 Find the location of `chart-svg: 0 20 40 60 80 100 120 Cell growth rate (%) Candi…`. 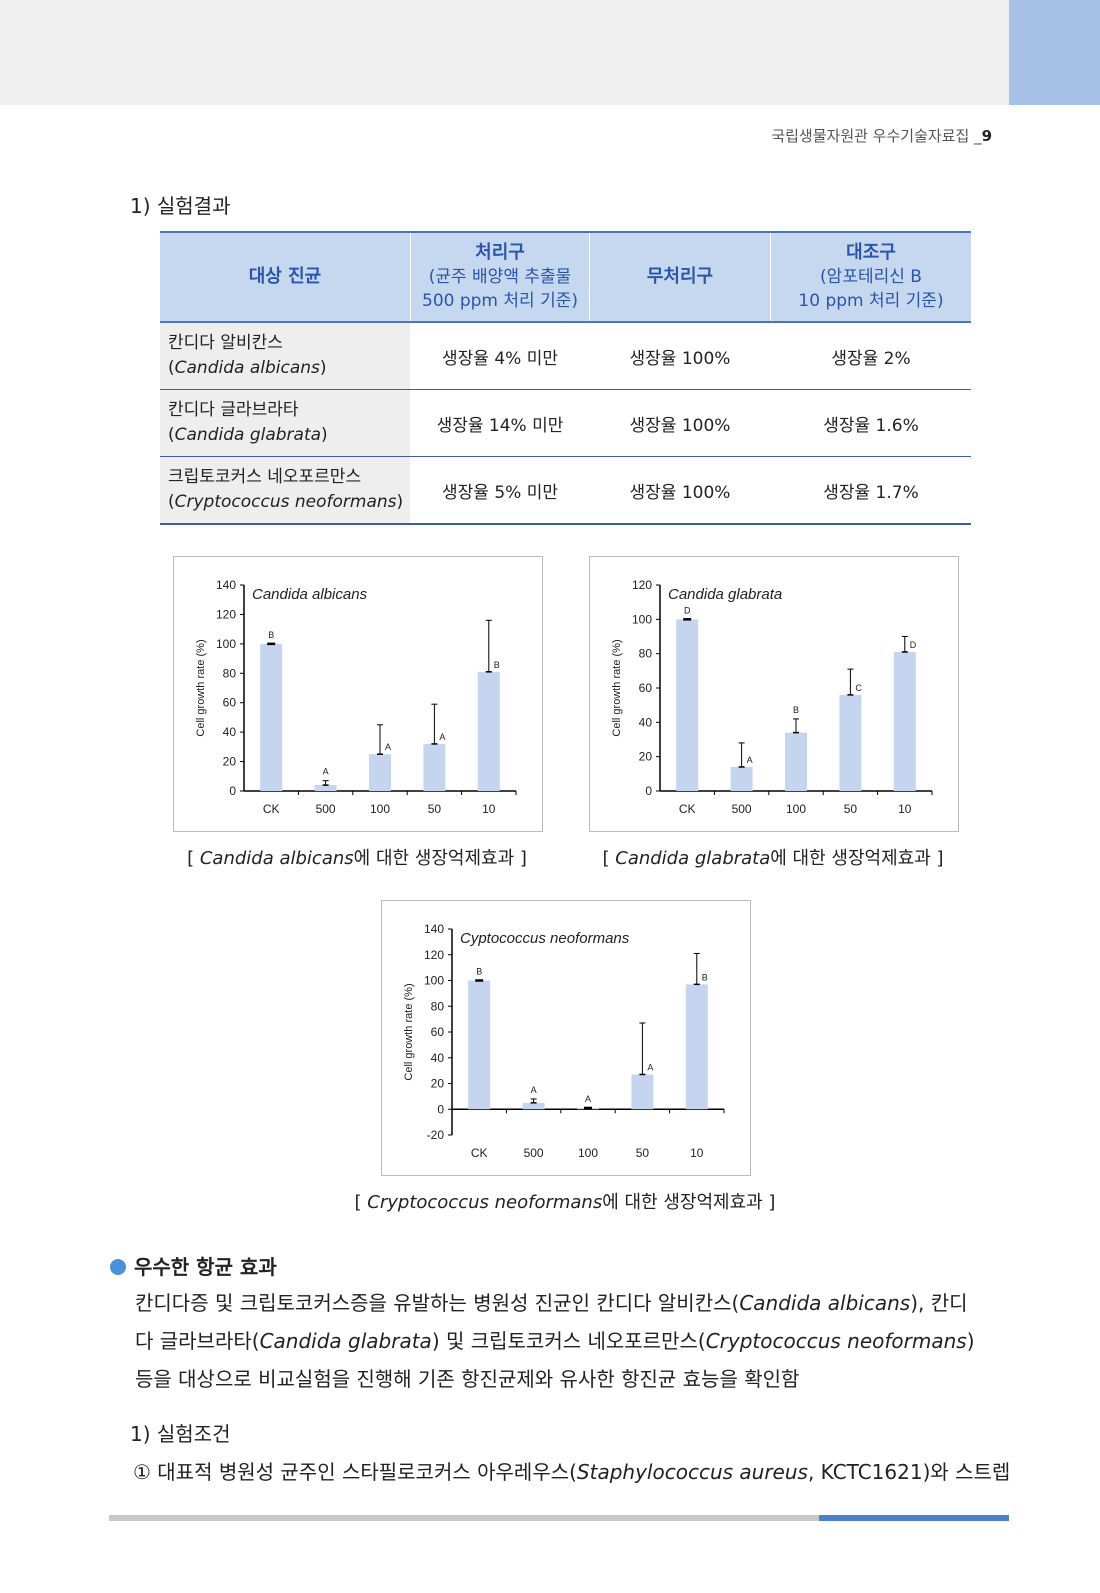

chart-svg: 0 20 40 60 80 100 120 Cell growth rate (%) Candi… is located at coordinates (772, 697).